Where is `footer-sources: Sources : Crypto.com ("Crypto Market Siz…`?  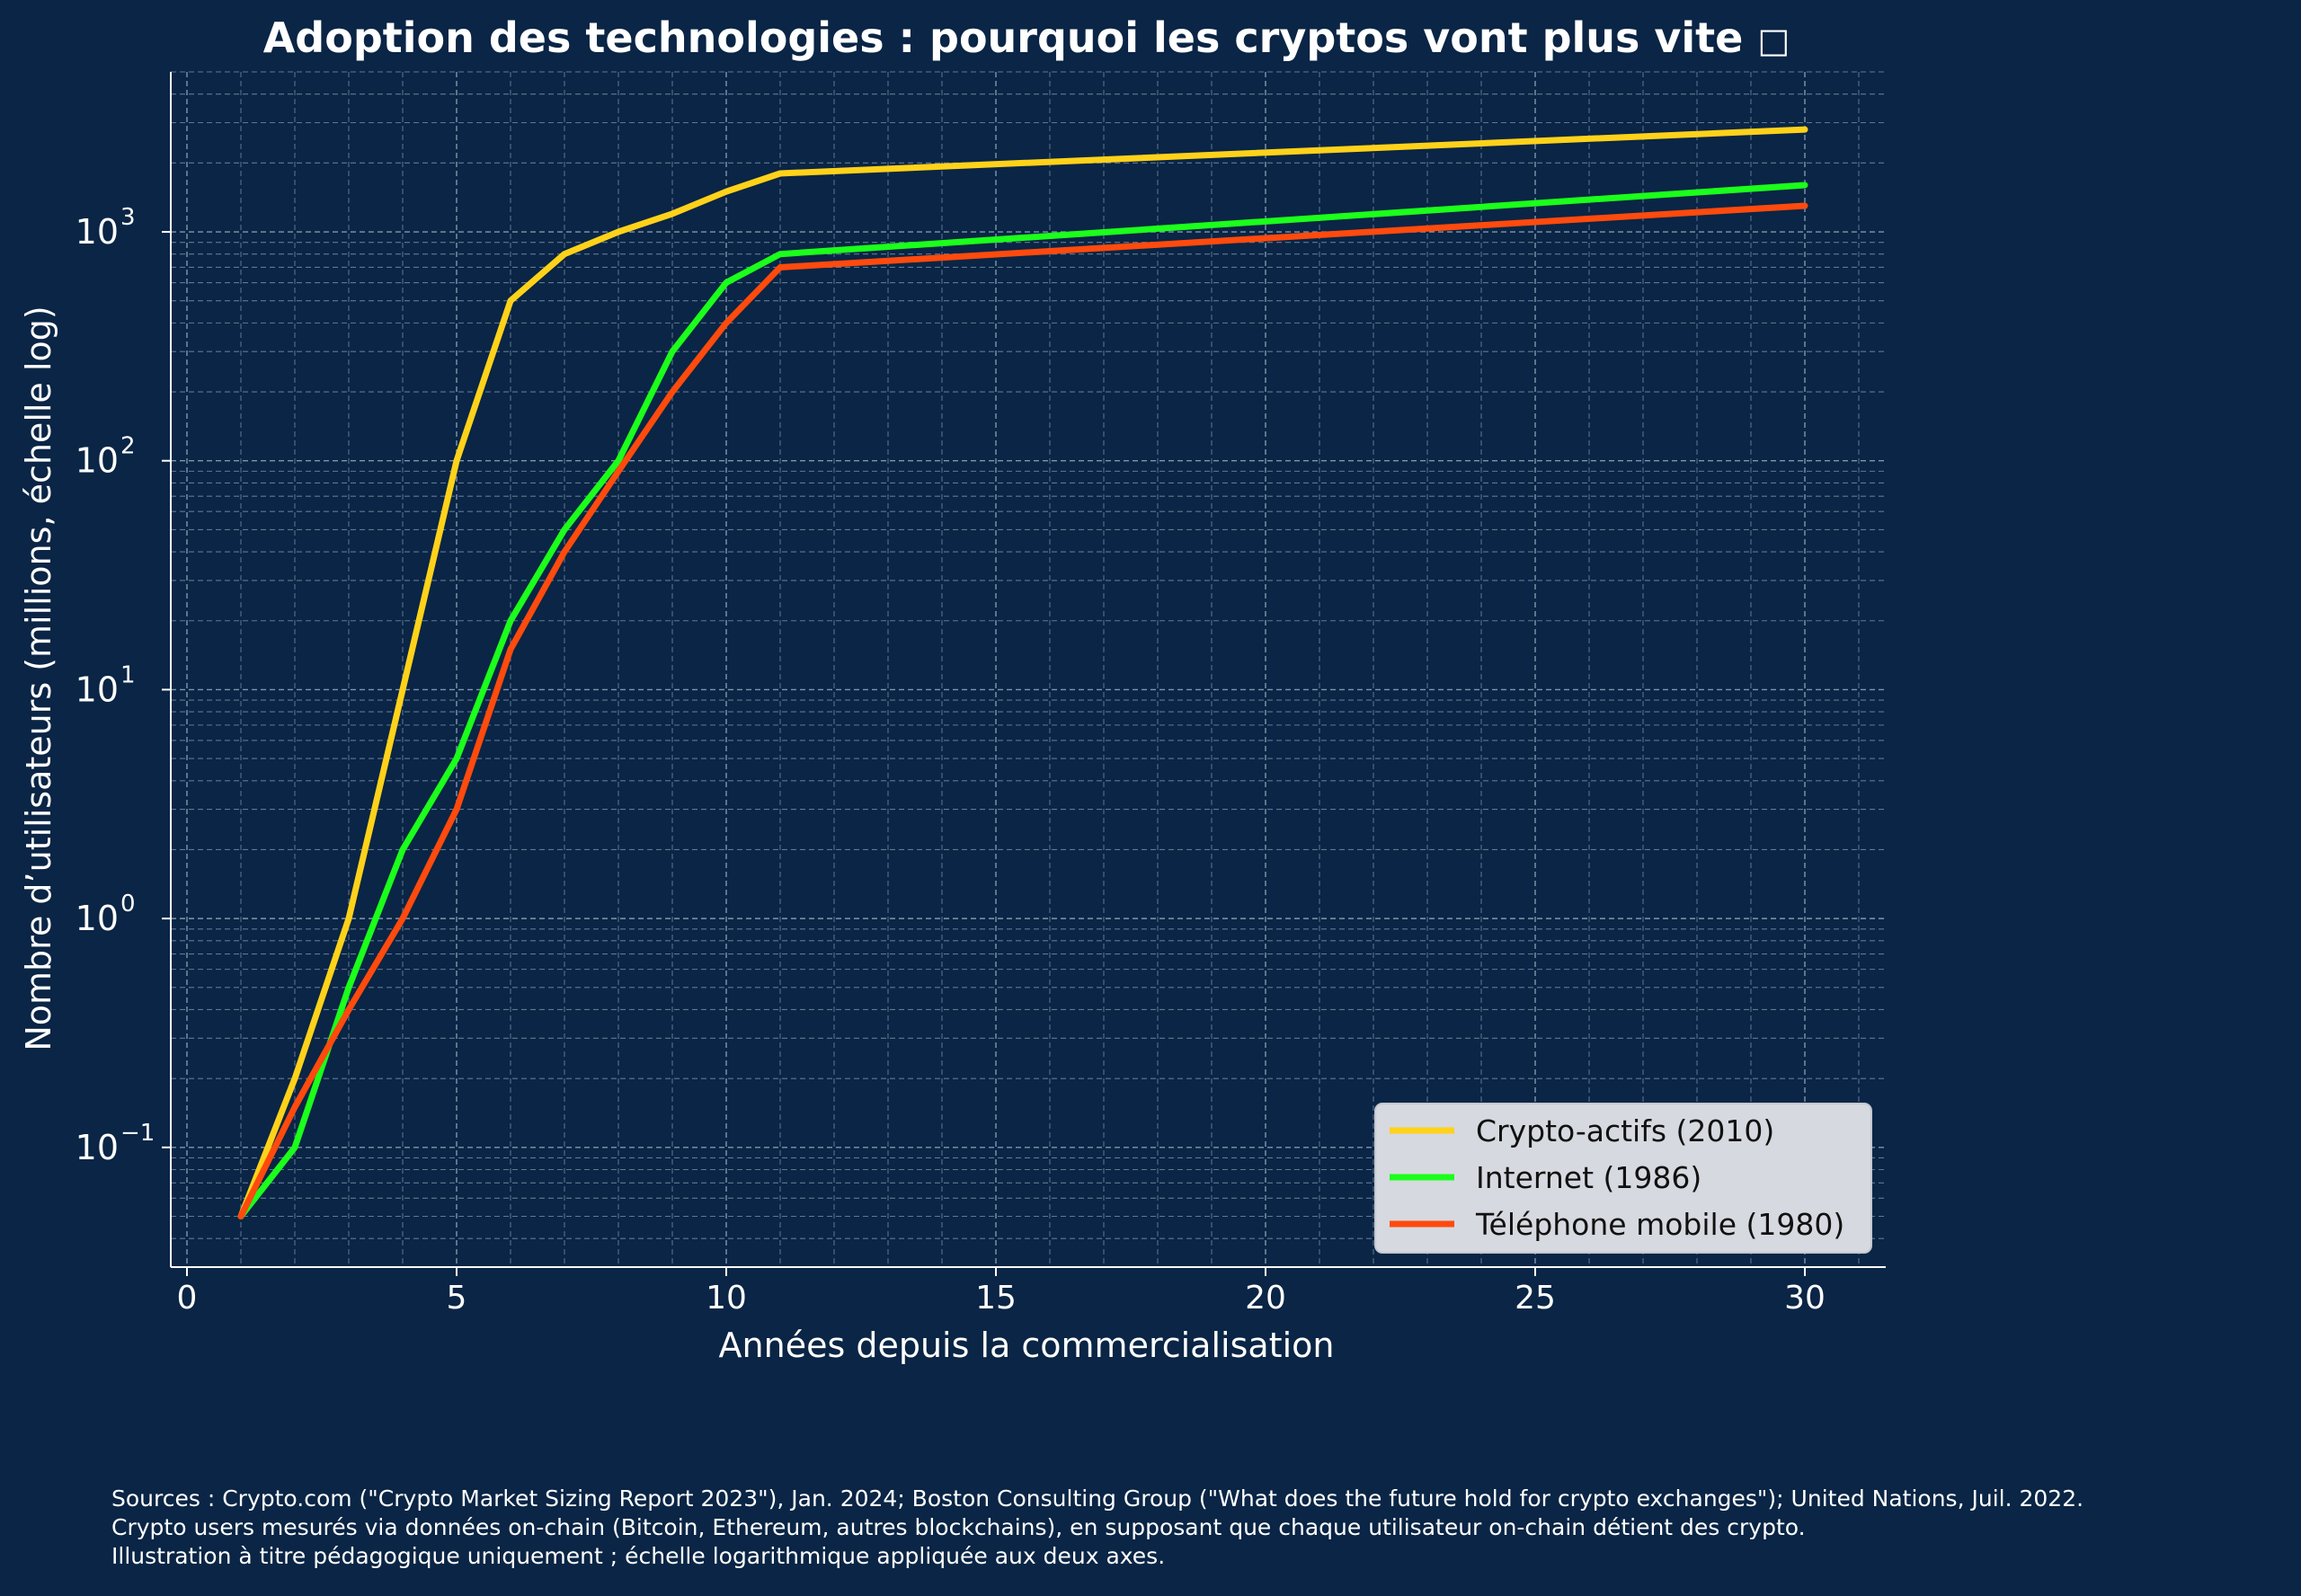
footer-sources: Sources : Crypto.com ("Crypto Market Siz… is located at coordinates (1097, 1498).